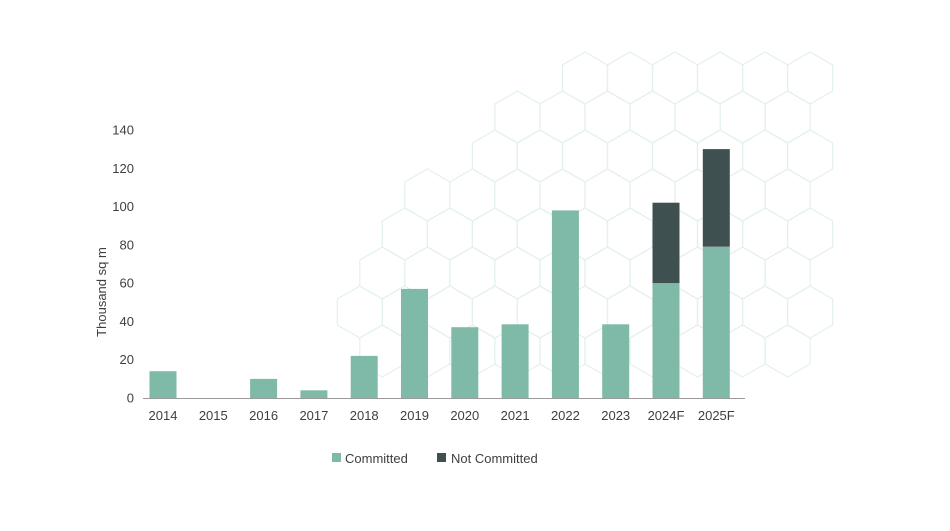  What do you see at coordinates (123, 130) in the screenshot?
I see `y-tick-label: 140` at bounding box center [123, 130].